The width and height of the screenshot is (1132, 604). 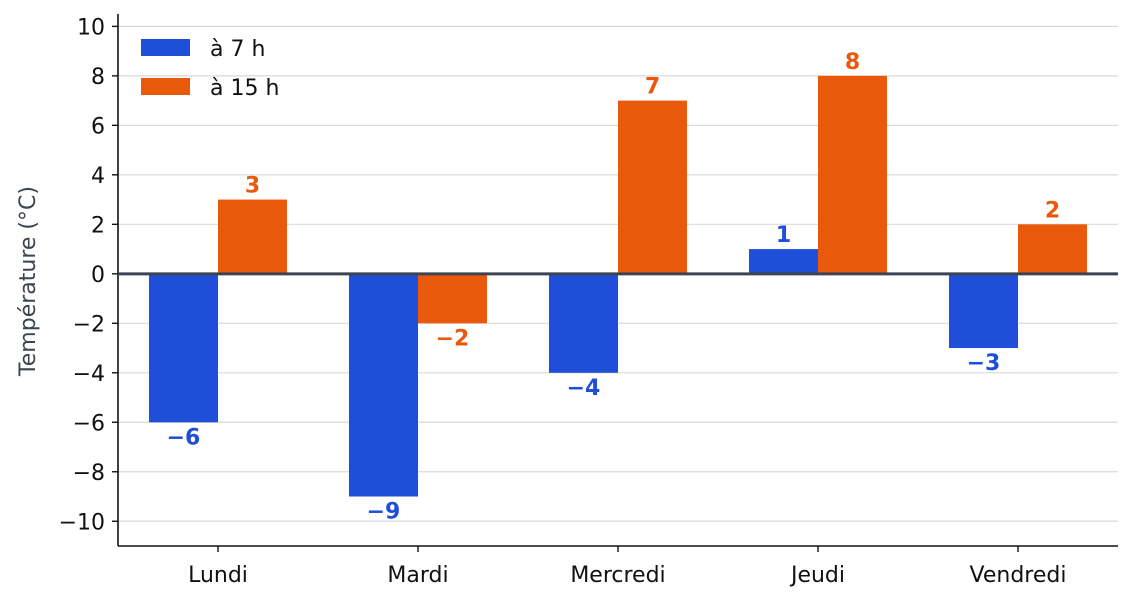 What do you see at coordinates (218, 575) in the screenshot?
I see `x-tick-label: Lundi` at bounding box center [218, 575].